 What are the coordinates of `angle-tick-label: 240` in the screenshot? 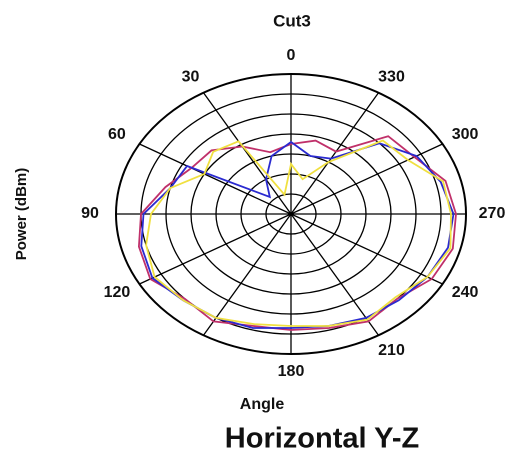 It's located at (465, 292).